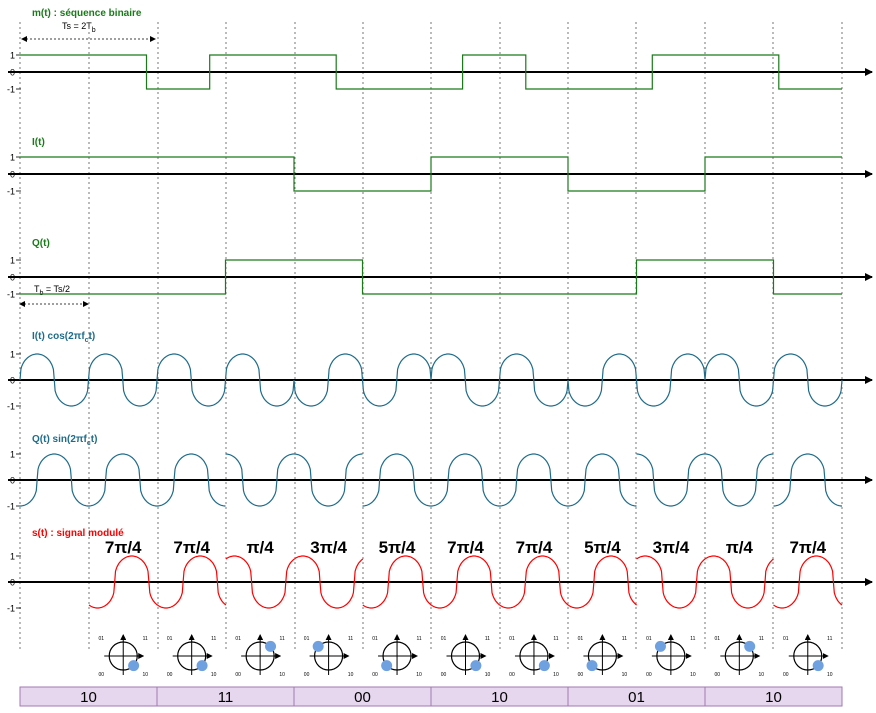 The image size is (876, 713). What do you see at coordinates (87, 13) in the screenshot?
I see `m-title: m(t) : séquence binaire` at bounding box center [87, 13].